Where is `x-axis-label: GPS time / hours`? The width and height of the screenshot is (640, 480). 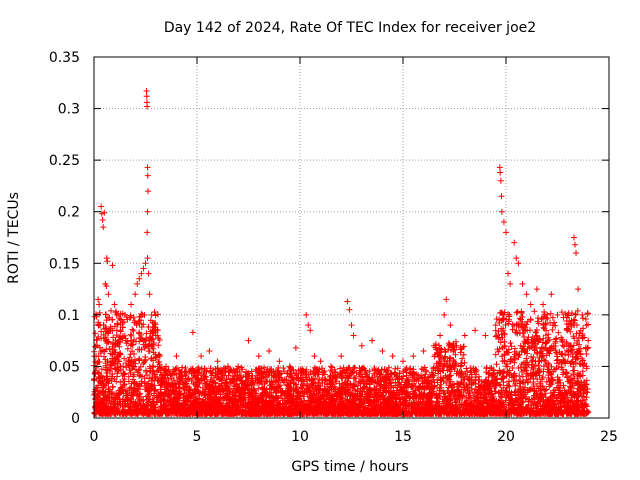 x-axis-label: GPS time / hours is located at coordinates (349, 467).